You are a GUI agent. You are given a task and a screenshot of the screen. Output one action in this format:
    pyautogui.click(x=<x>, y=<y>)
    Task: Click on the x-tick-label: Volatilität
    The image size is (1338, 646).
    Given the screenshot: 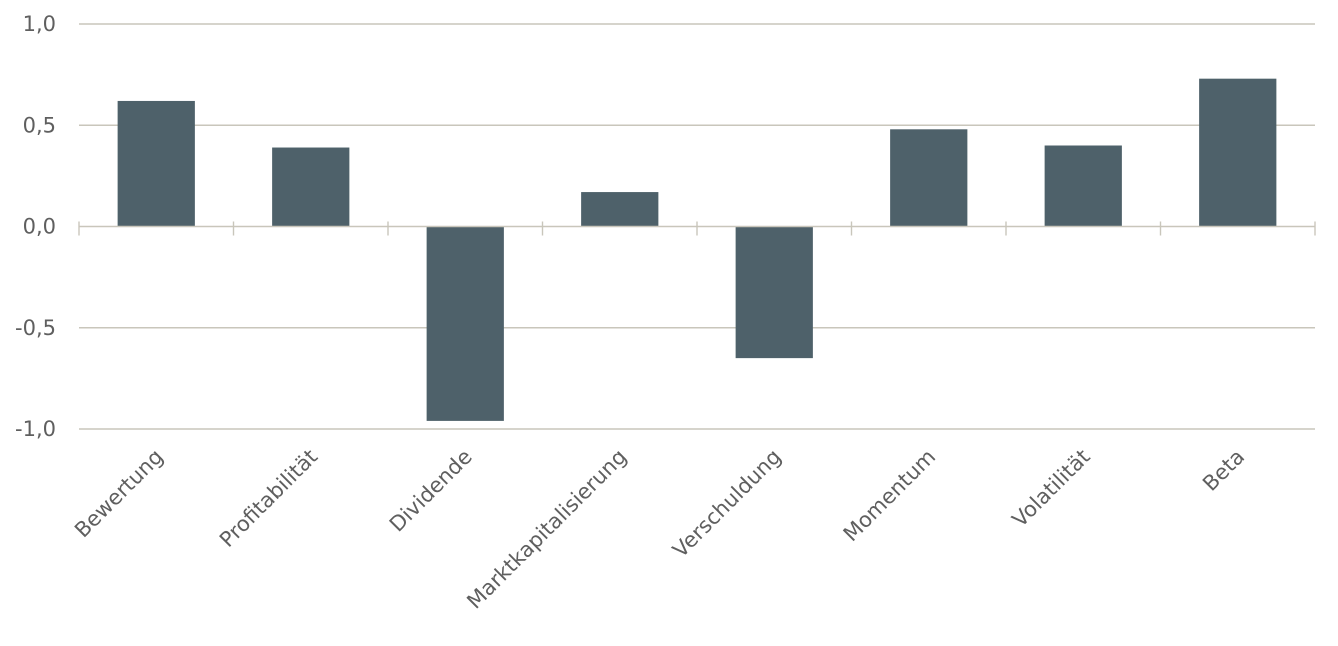 What is the action you would take?
    pyautogui.click(x=1051, y=488)
    